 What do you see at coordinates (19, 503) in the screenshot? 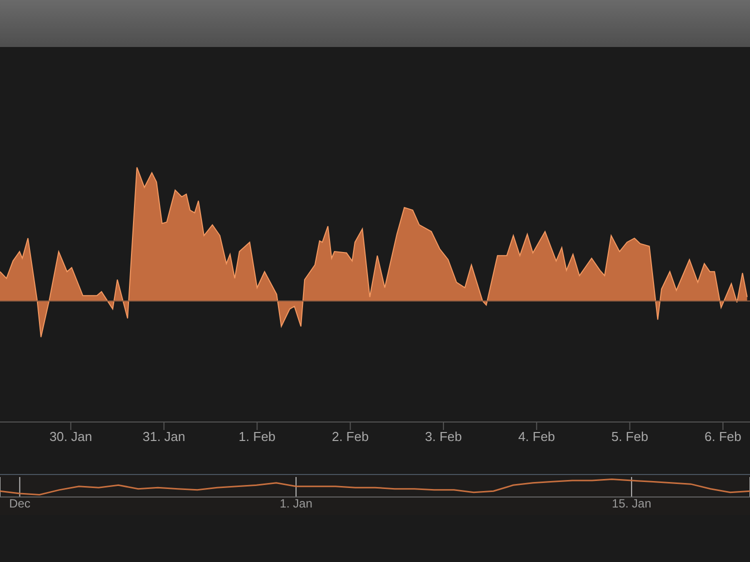
I see `x-tick-label: Dec` at bounding box center [19, 503].